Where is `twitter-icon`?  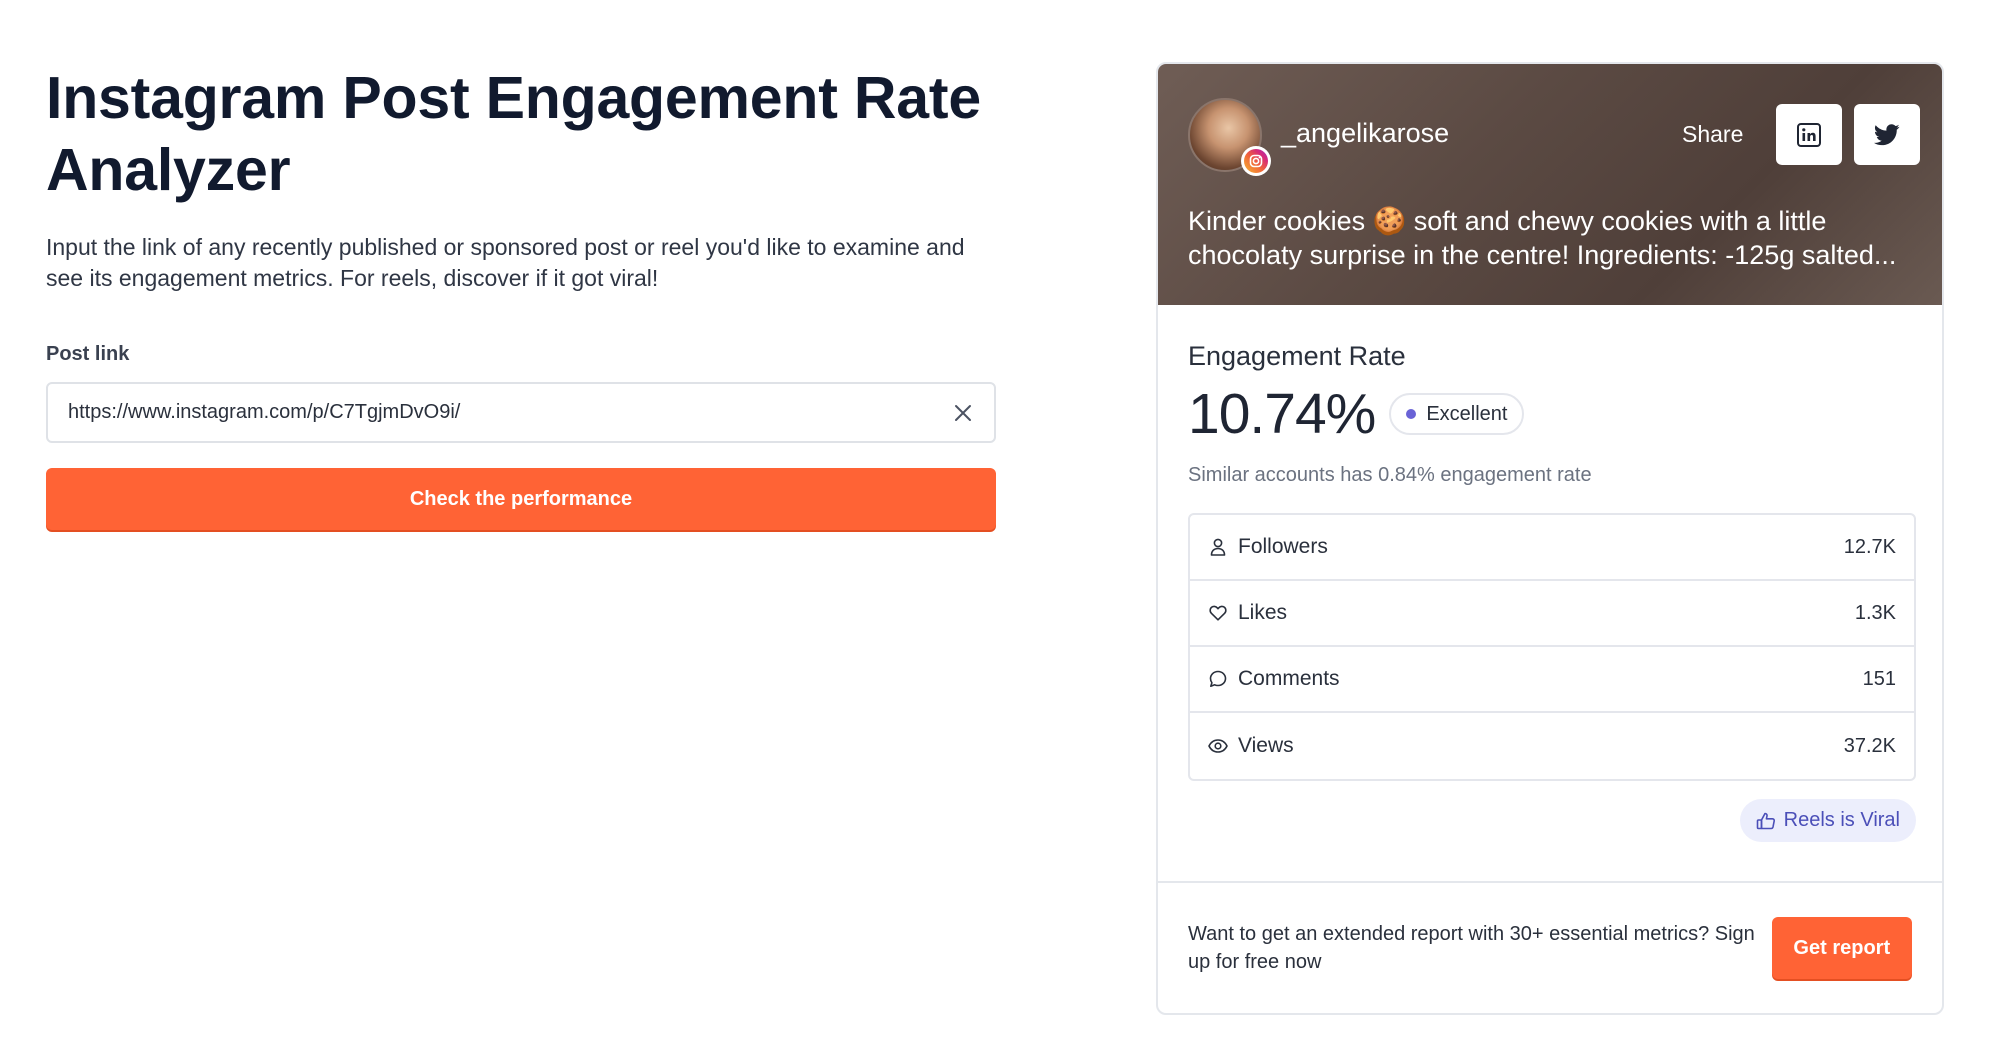 twitter-icon is located at coordinates (1887, 134).